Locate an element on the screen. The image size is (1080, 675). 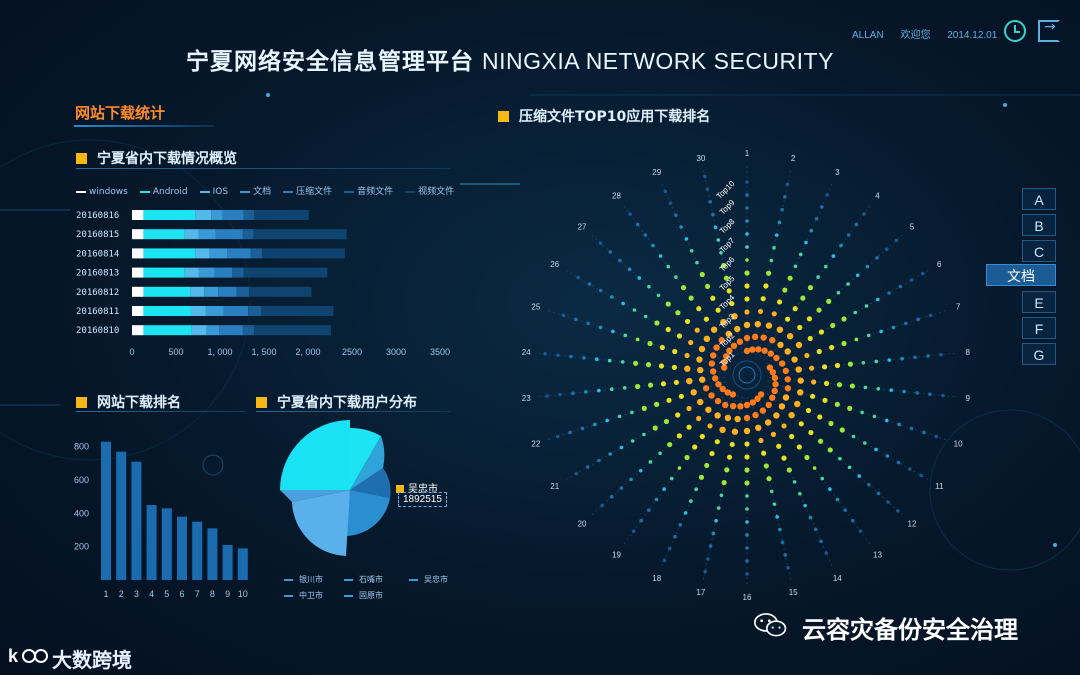
pie-slice is located at coordinates (367, 463).